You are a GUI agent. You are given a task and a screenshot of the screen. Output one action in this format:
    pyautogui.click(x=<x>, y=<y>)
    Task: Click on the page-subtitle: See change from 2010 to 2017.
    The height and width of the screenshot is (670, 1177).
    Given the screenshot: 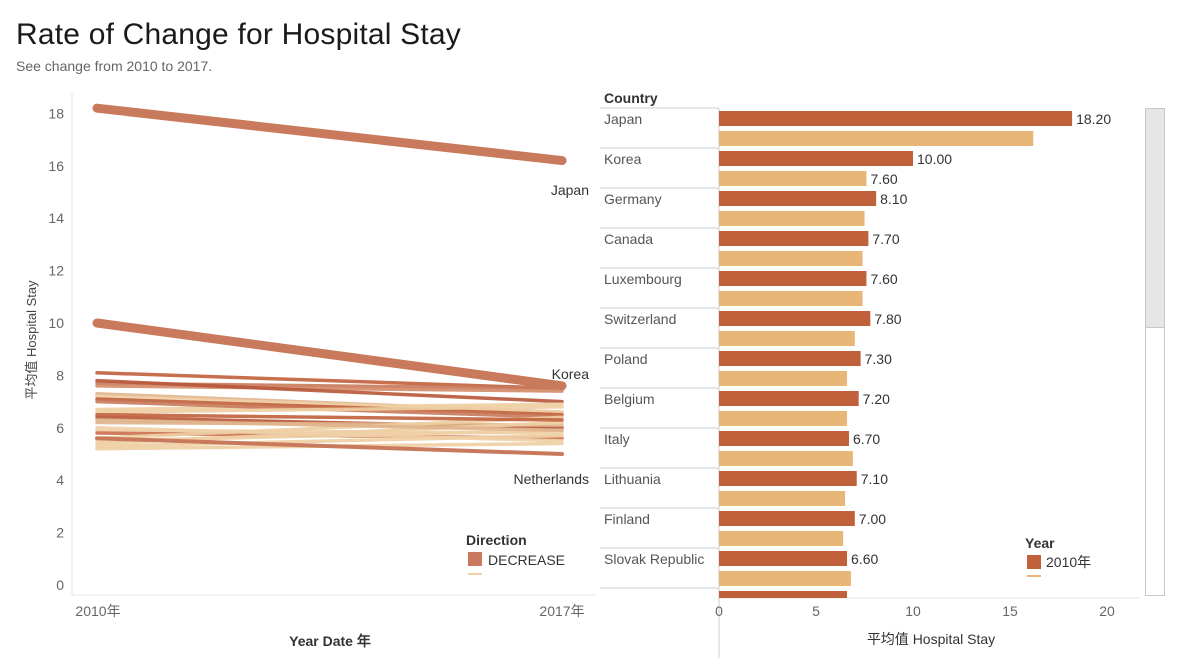 What is the action you would take?
    pyautogui.click(x=114, y=66)
    